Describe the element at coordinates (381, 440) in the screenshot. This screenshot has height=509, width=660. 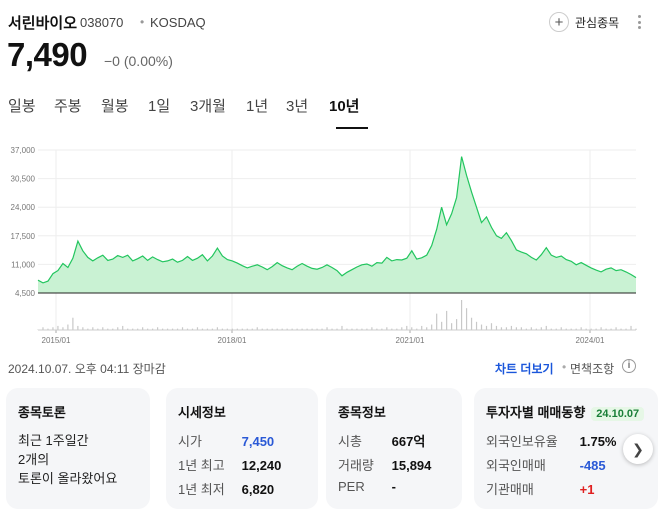
I see `info-row: 시총 667억` at that location.